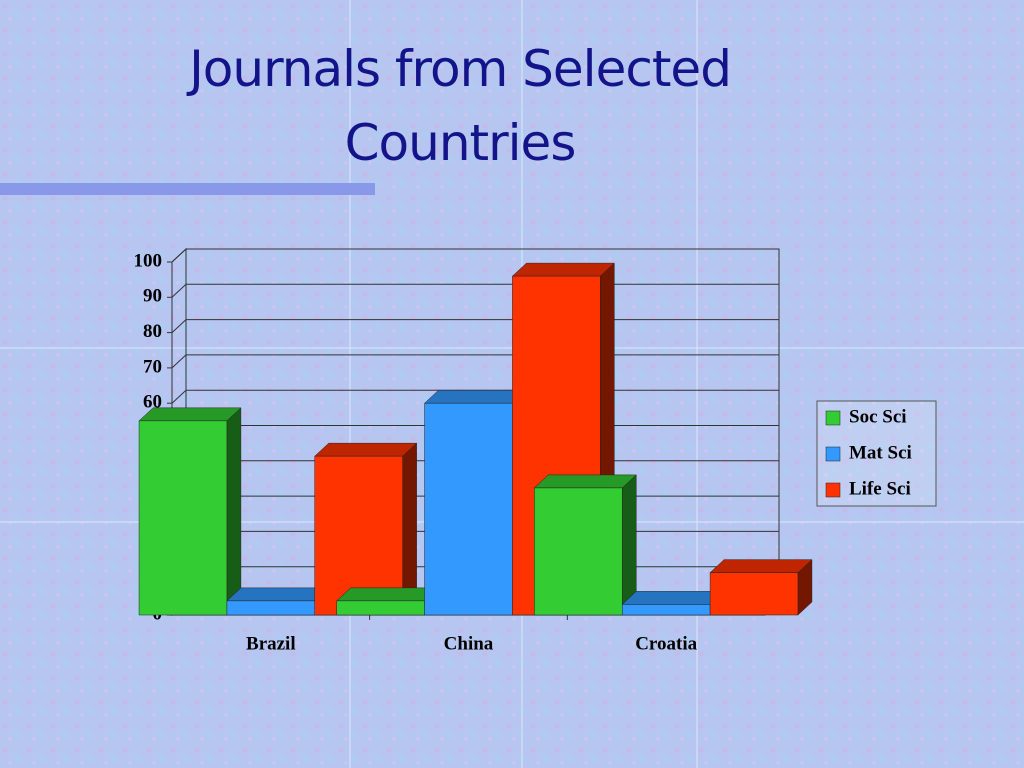 Image resolution: width=1024 pixels, height=768 pixels. What do you see at coordinates (469, 643) in the screenshot?
I see `x-tick-label: China` at bounding box center [469, 643].